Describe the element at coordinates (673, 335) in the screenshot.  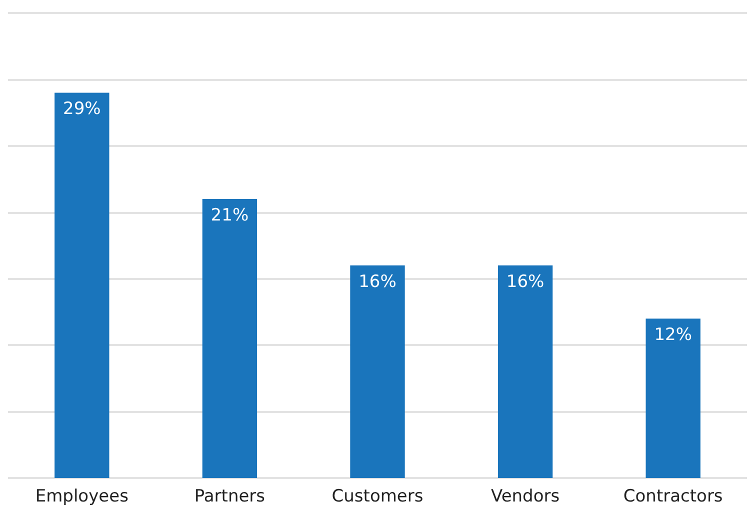
I see `data-label: 12%` at that location.